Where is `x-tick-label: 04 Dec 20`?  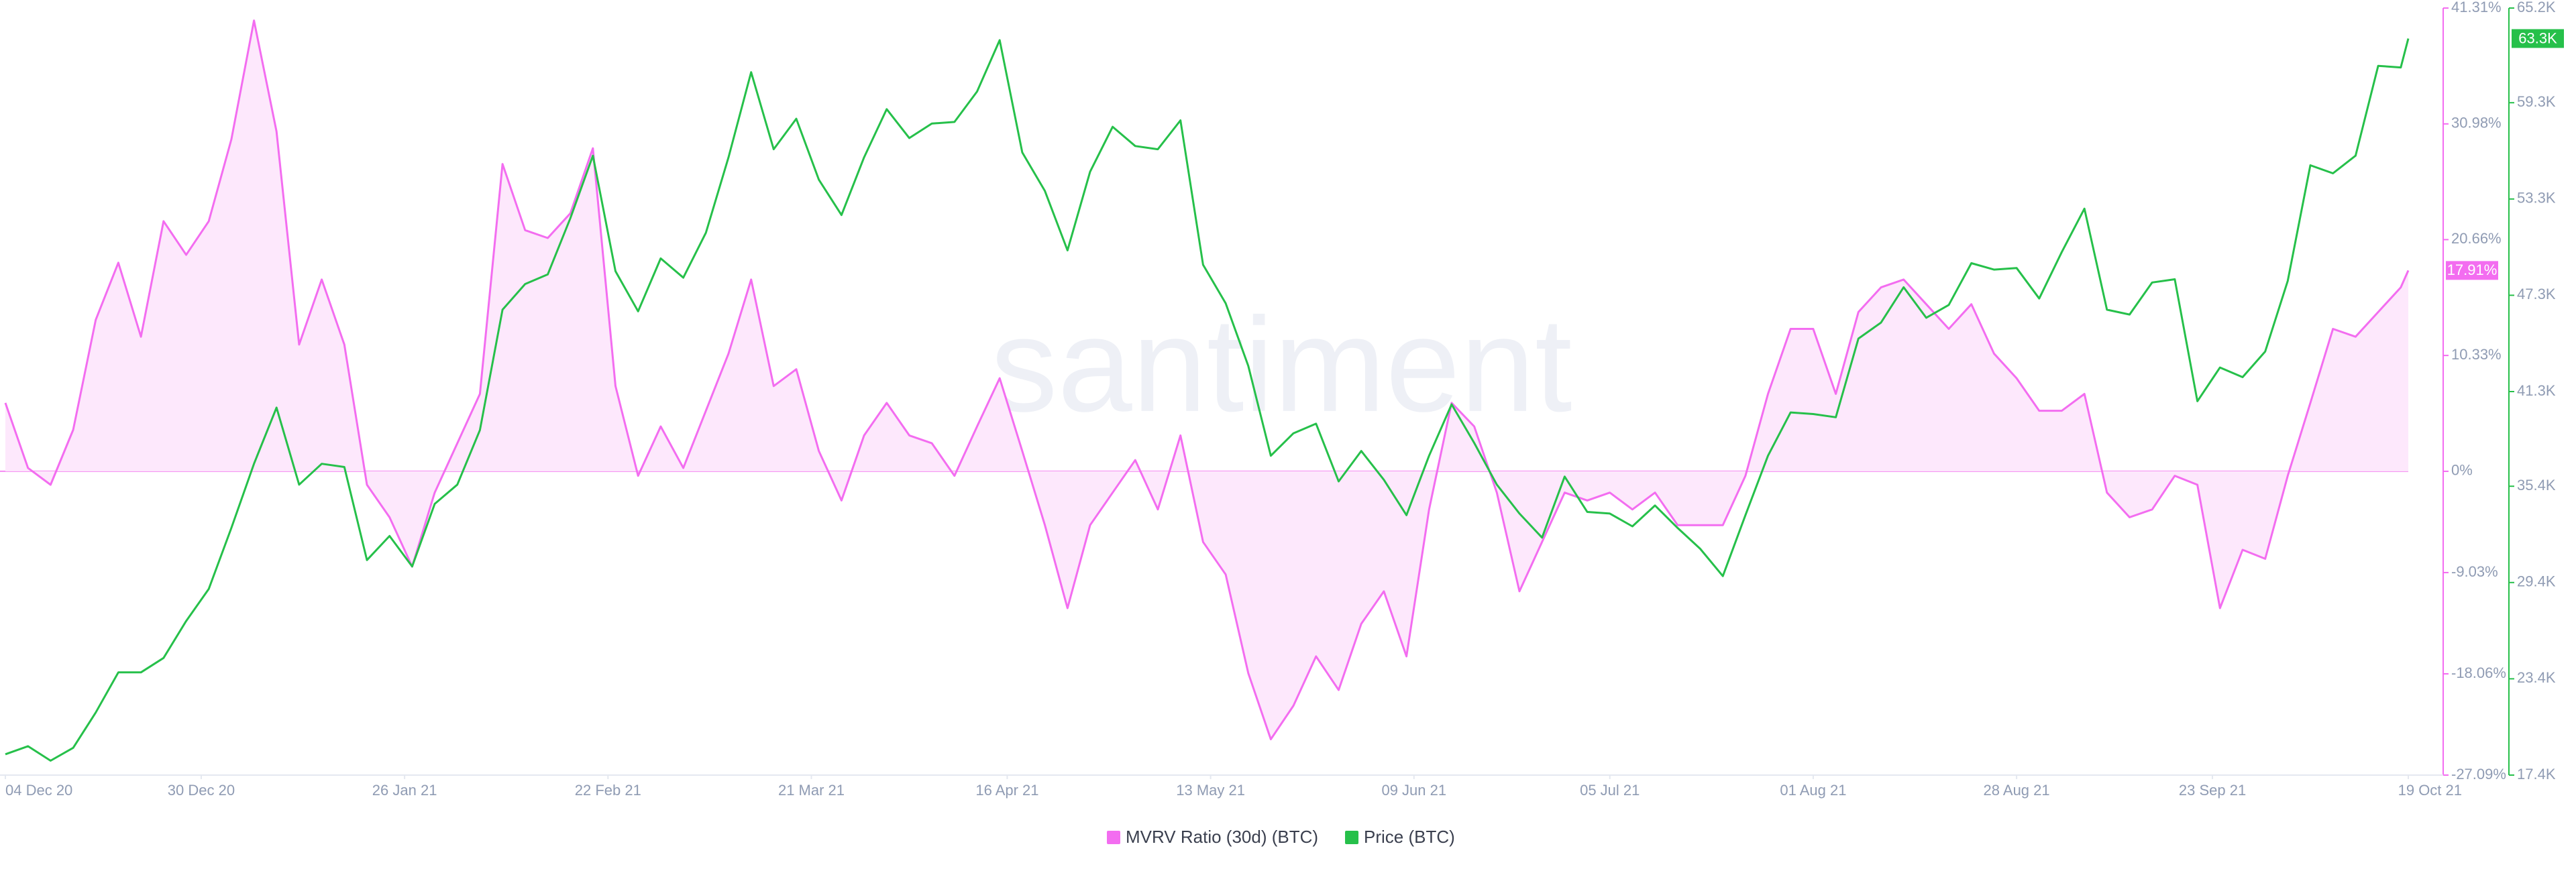 x-tick-label: 04 Dec 20 is located at coordinates (38, 790).